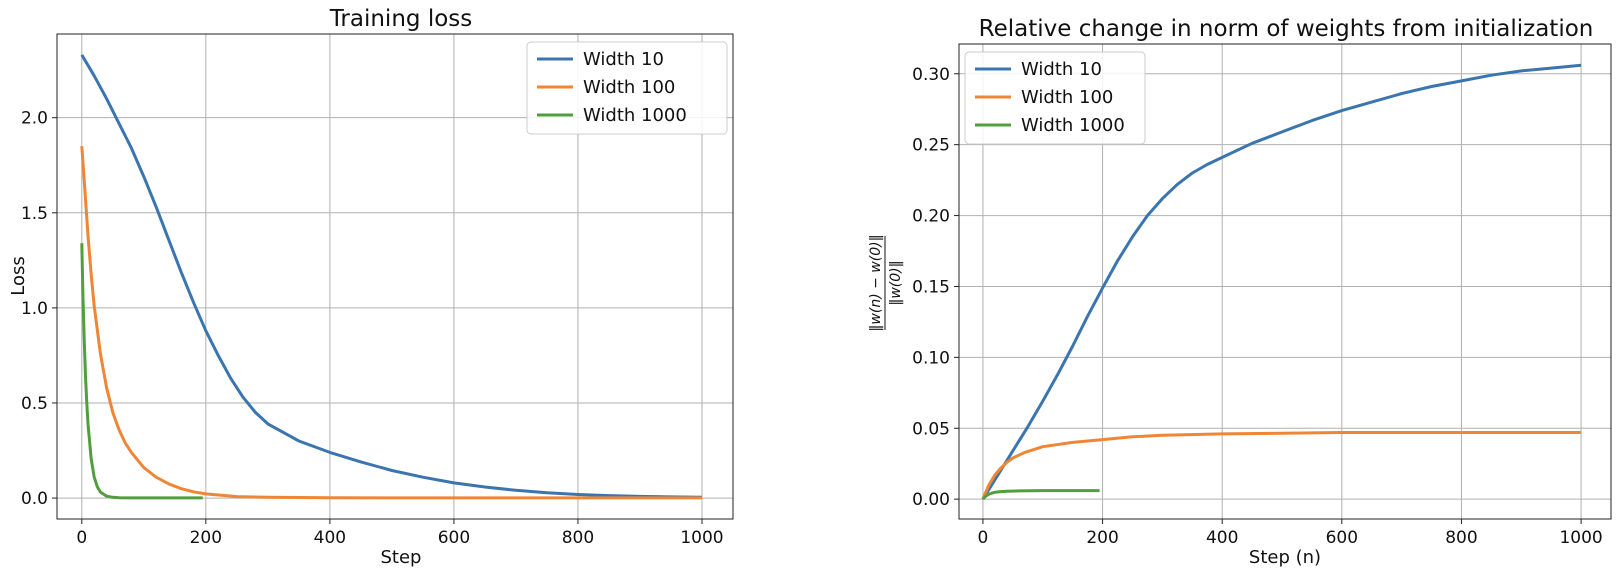 This screenshot has height=571, width=1621. What do you see at coordinates (34, 404) in the screenshot?
I see `y-tick-label: 0.5` at bounding box center [34, 404].